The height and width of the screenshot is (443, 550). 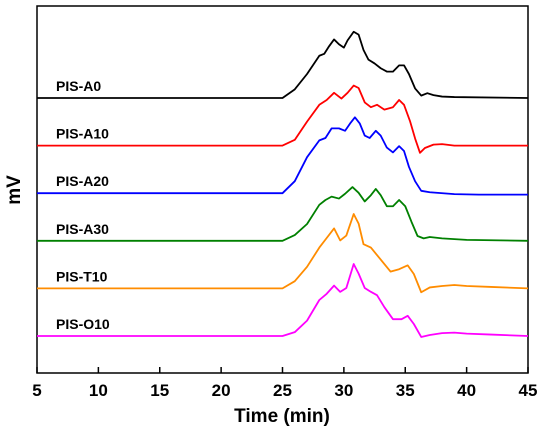 What do you see at coordinates (83, 324) in the screenshot?
I see `series-label-pis-o10: PIS-O10` at bounding box center [83, 324].